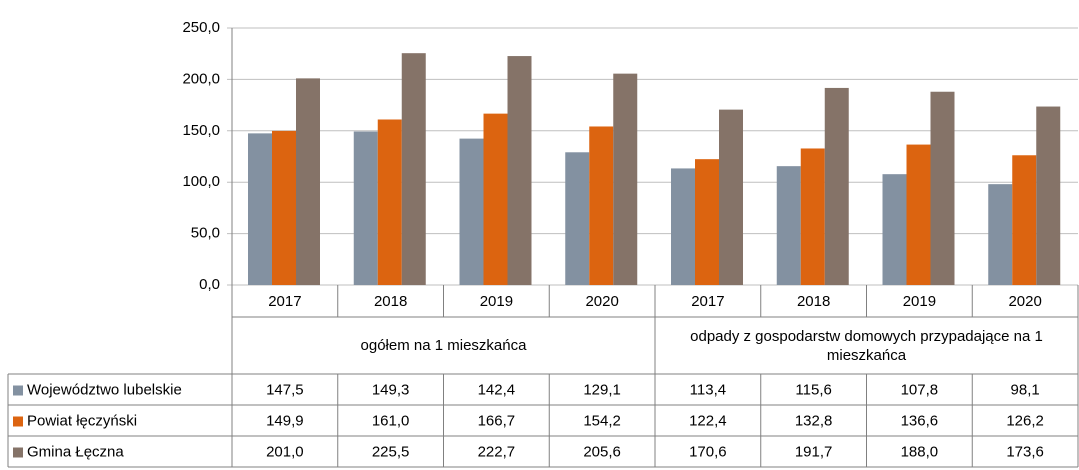 This screenshot has width=1079, height=470. What do you see at coordinates (1025, 451) in the screenshot?
I see `value-label: 173,6` at bounding box center [1025, 451].